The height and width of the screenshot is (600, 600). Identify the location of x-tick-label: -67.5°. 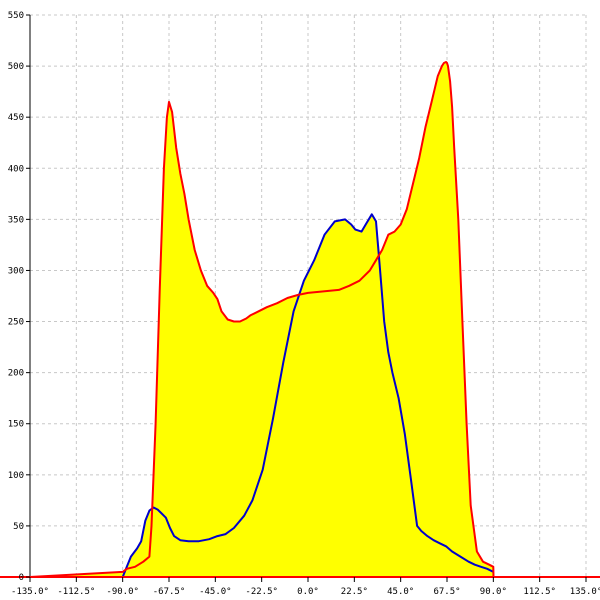
(169, 592).